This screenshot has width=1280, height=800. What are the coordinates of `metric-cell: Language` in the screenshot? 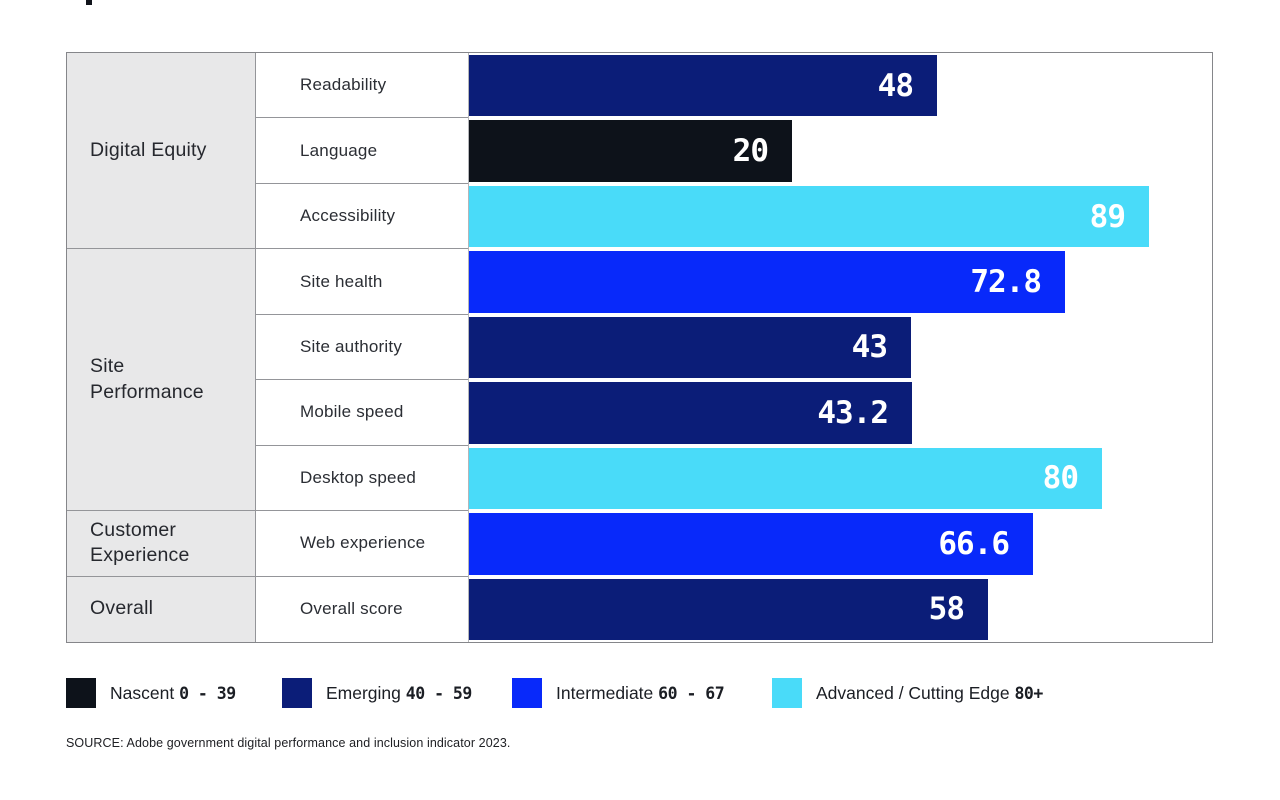 It's located at (362, 151).